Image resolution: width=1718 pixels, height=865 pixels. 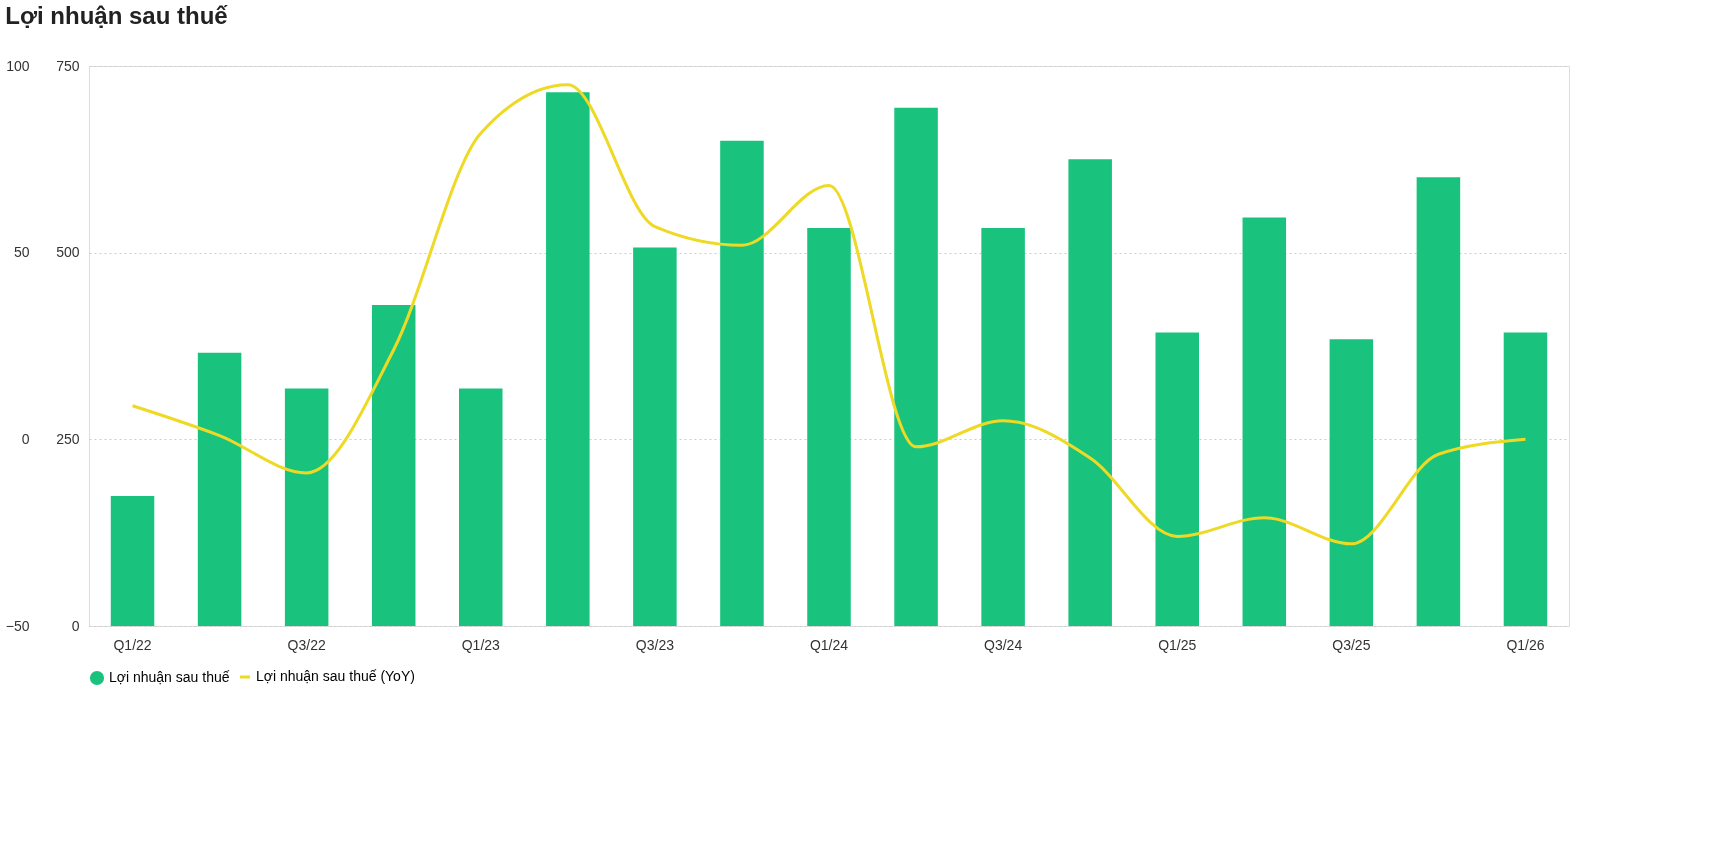 What do you see at coordinates (1351, 644) in the screenshot?
I see `x-tick-label: Q3/25` at bounding box center [1351, 644].